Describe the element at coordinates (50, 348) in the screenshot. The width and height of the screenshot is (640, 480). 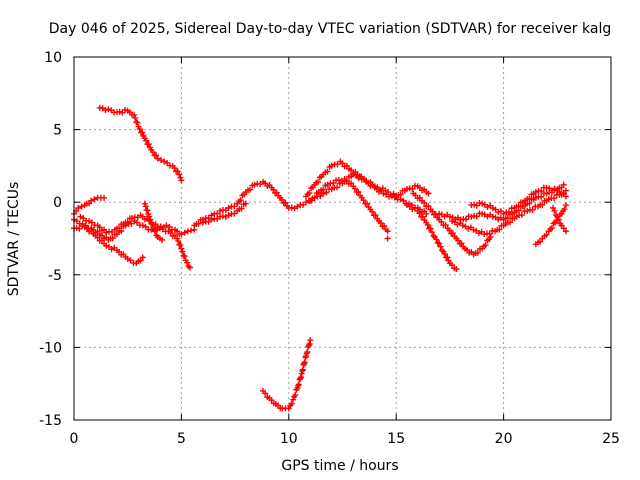
I see `y-tick-label: -10` at that location.